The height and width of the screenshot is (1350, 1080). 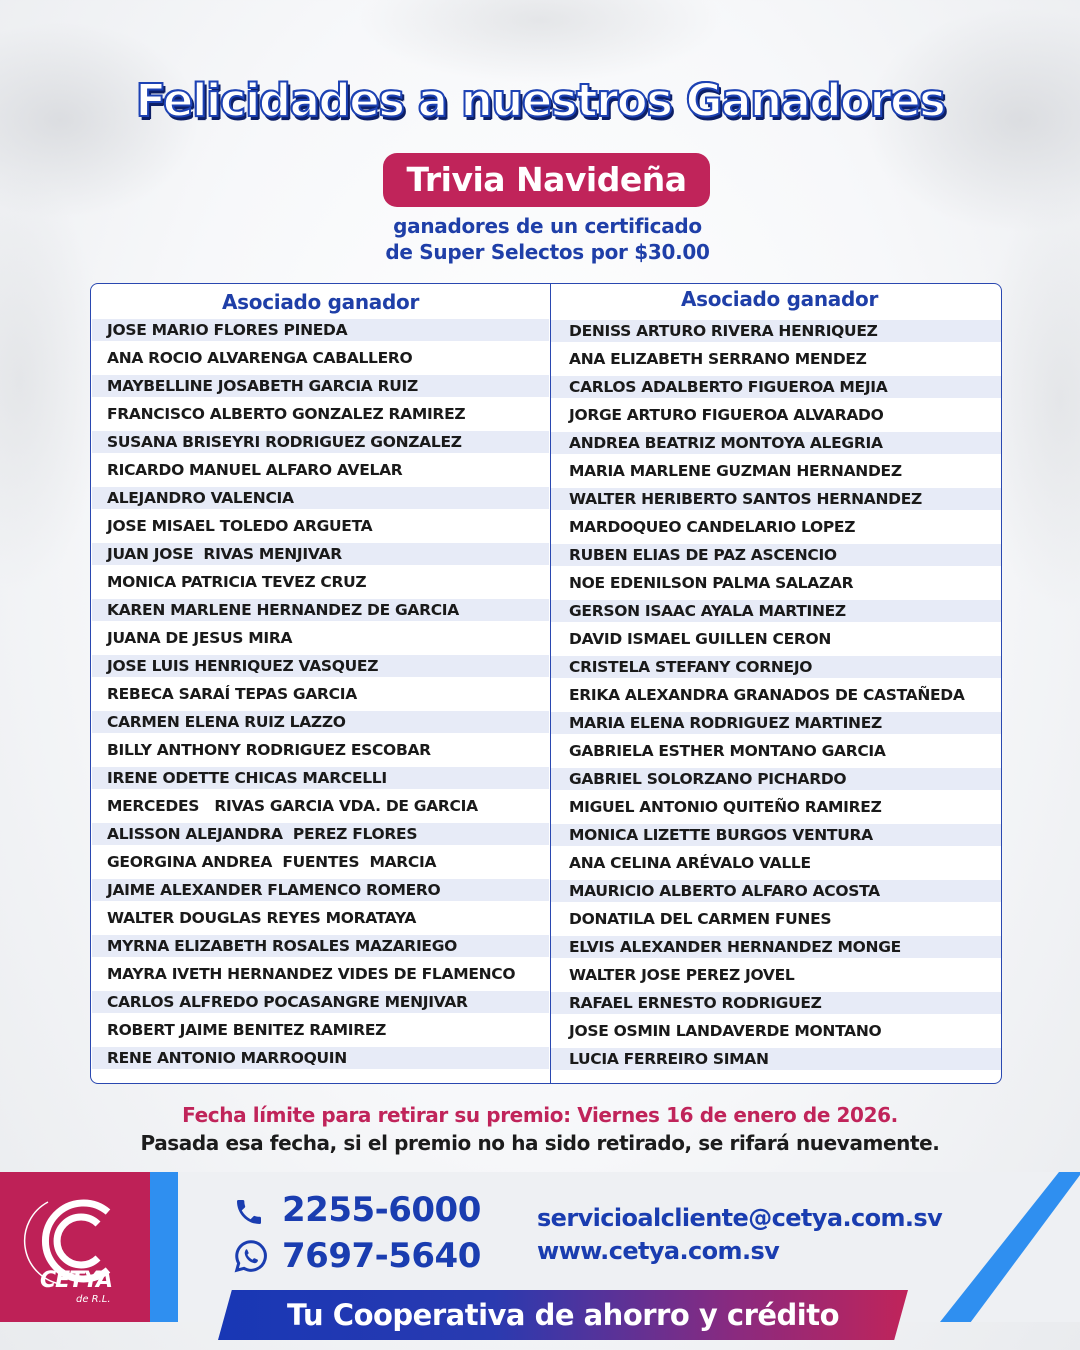 I want to click on left-winner-row: RICARDO MANUEL ALFARO AVELAR, so click(x=255, y=470).